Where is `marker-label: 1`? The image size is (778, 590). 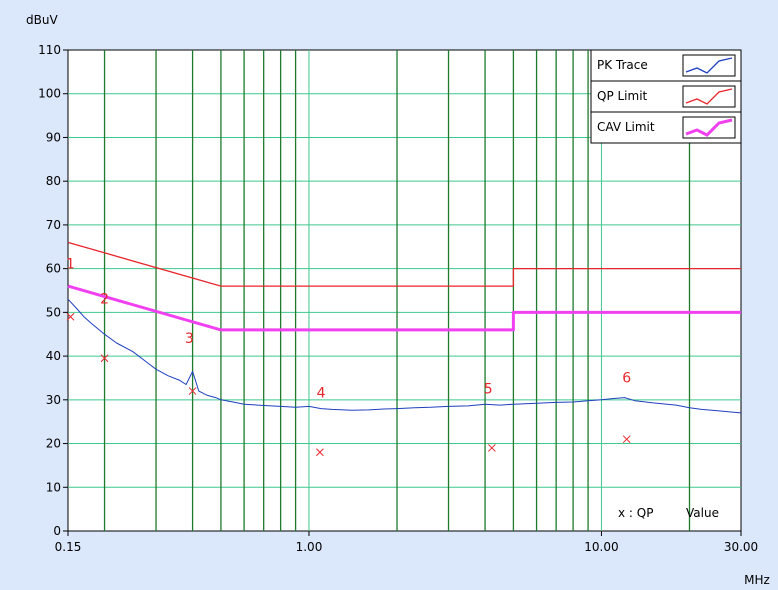
marker-label: 1 is located at coordinates (70, 265).